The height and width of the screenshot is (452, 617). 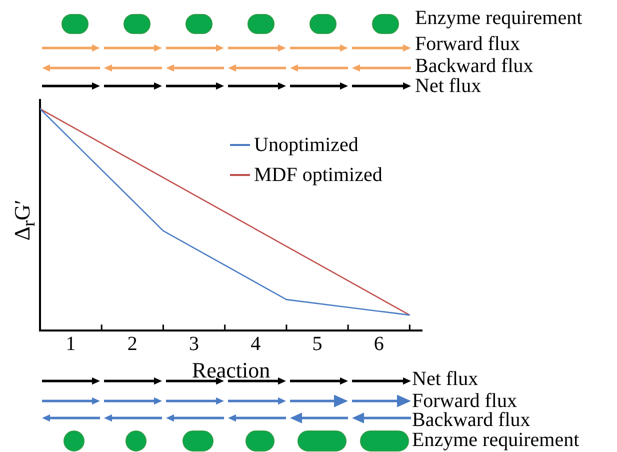 I want to click on x-tick-label: 4, so click(x=255, y=343).